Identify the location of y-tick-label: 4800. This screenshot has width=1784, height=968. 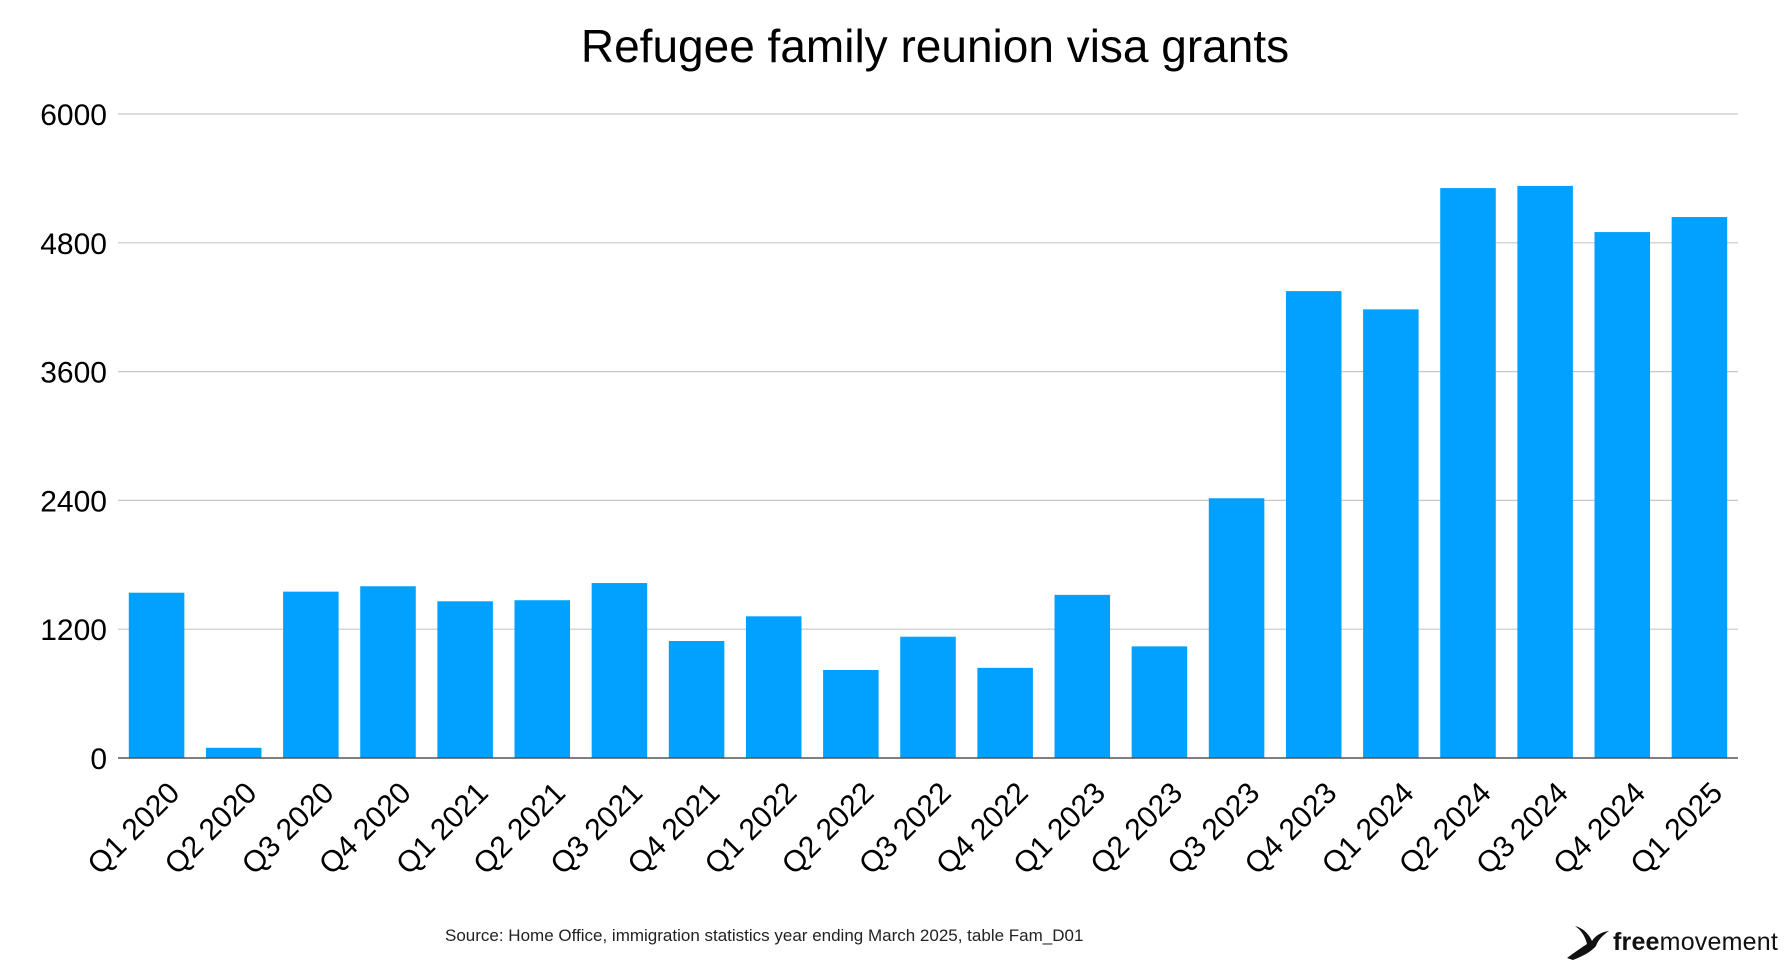
(73, 244).